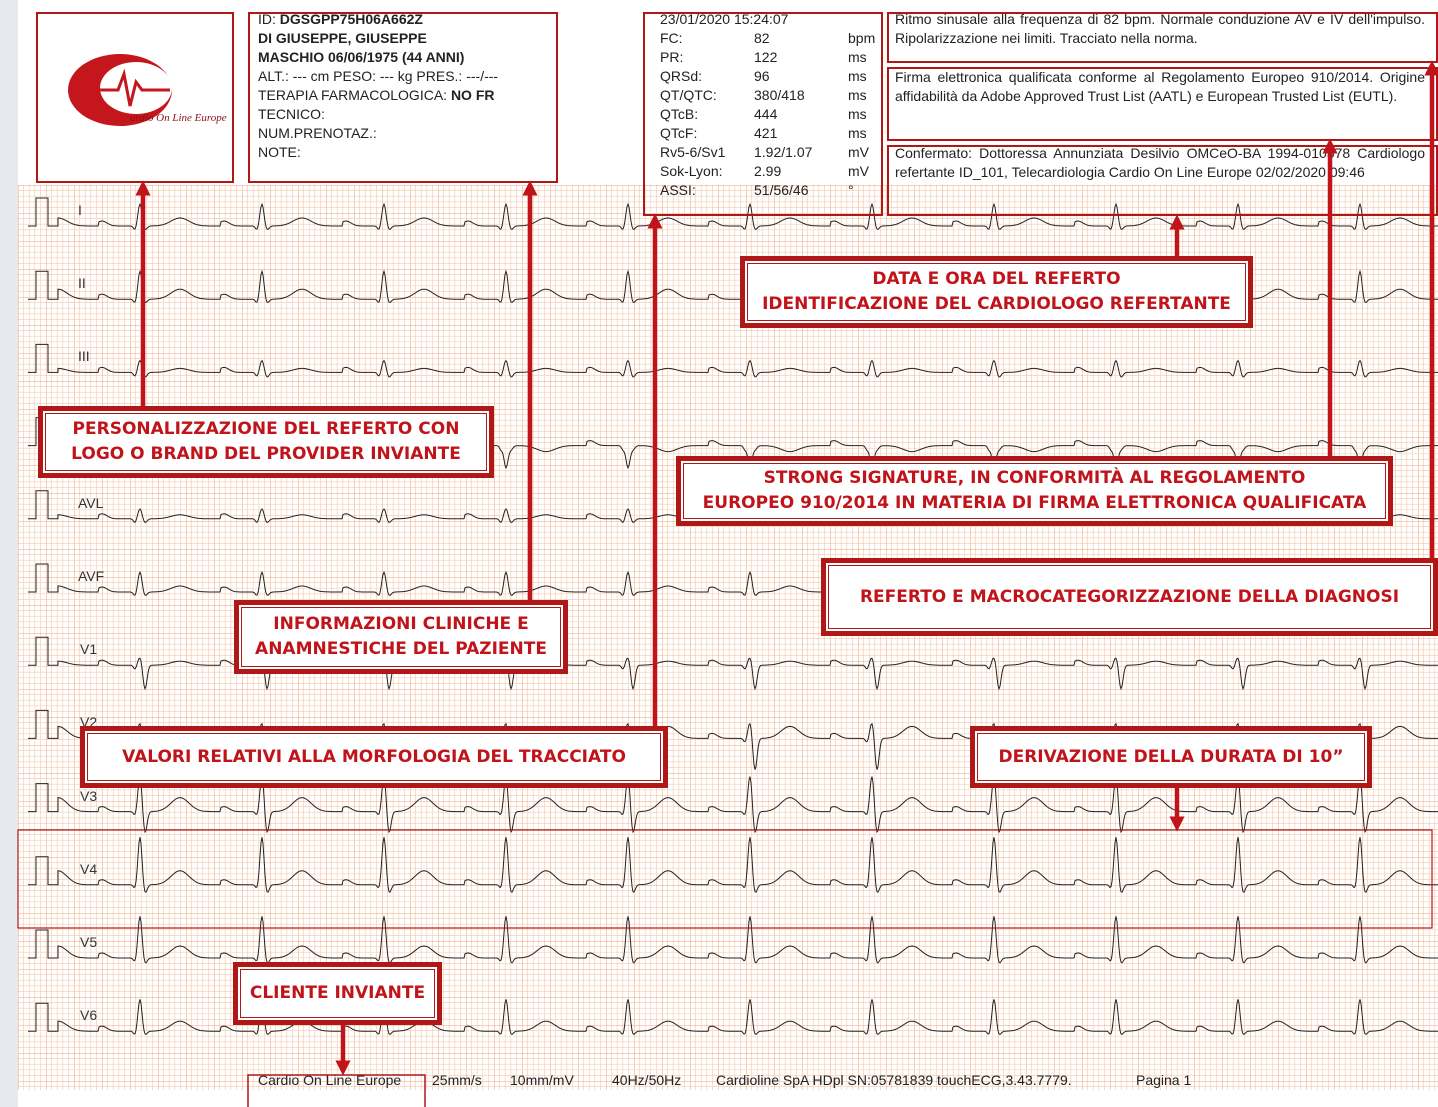 The image size is (1438, 1107). What do you see at coordinates (401, 624) in the screenshot?
I see `callout-line: INFORMAZIONI CLINICHE E` at bounding box center [401, 624].